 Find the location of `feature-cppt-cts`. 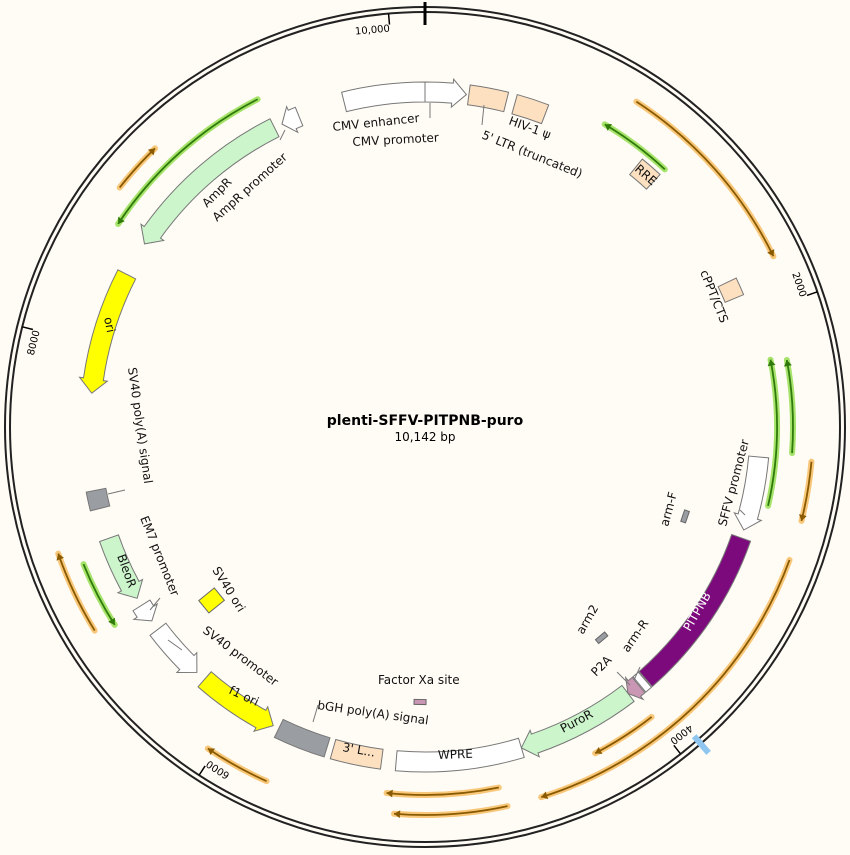

feature-cppt-cts is located at coordinates (731, 290).